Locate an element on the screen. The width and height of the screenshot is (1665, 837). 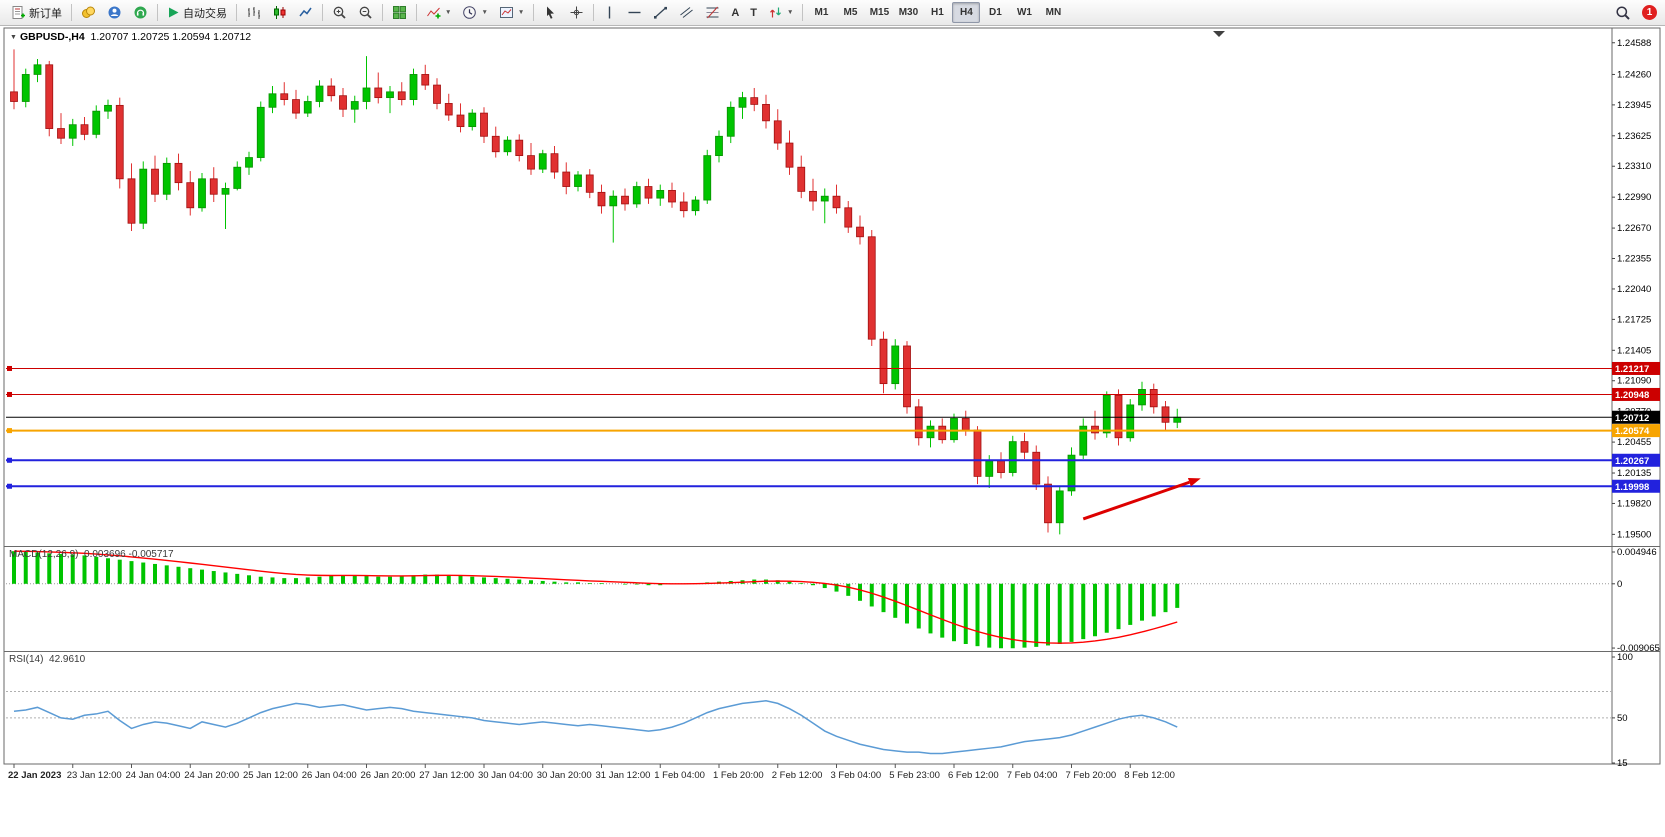
timeframe-d1: D1 is located at coordinates (995, 12).